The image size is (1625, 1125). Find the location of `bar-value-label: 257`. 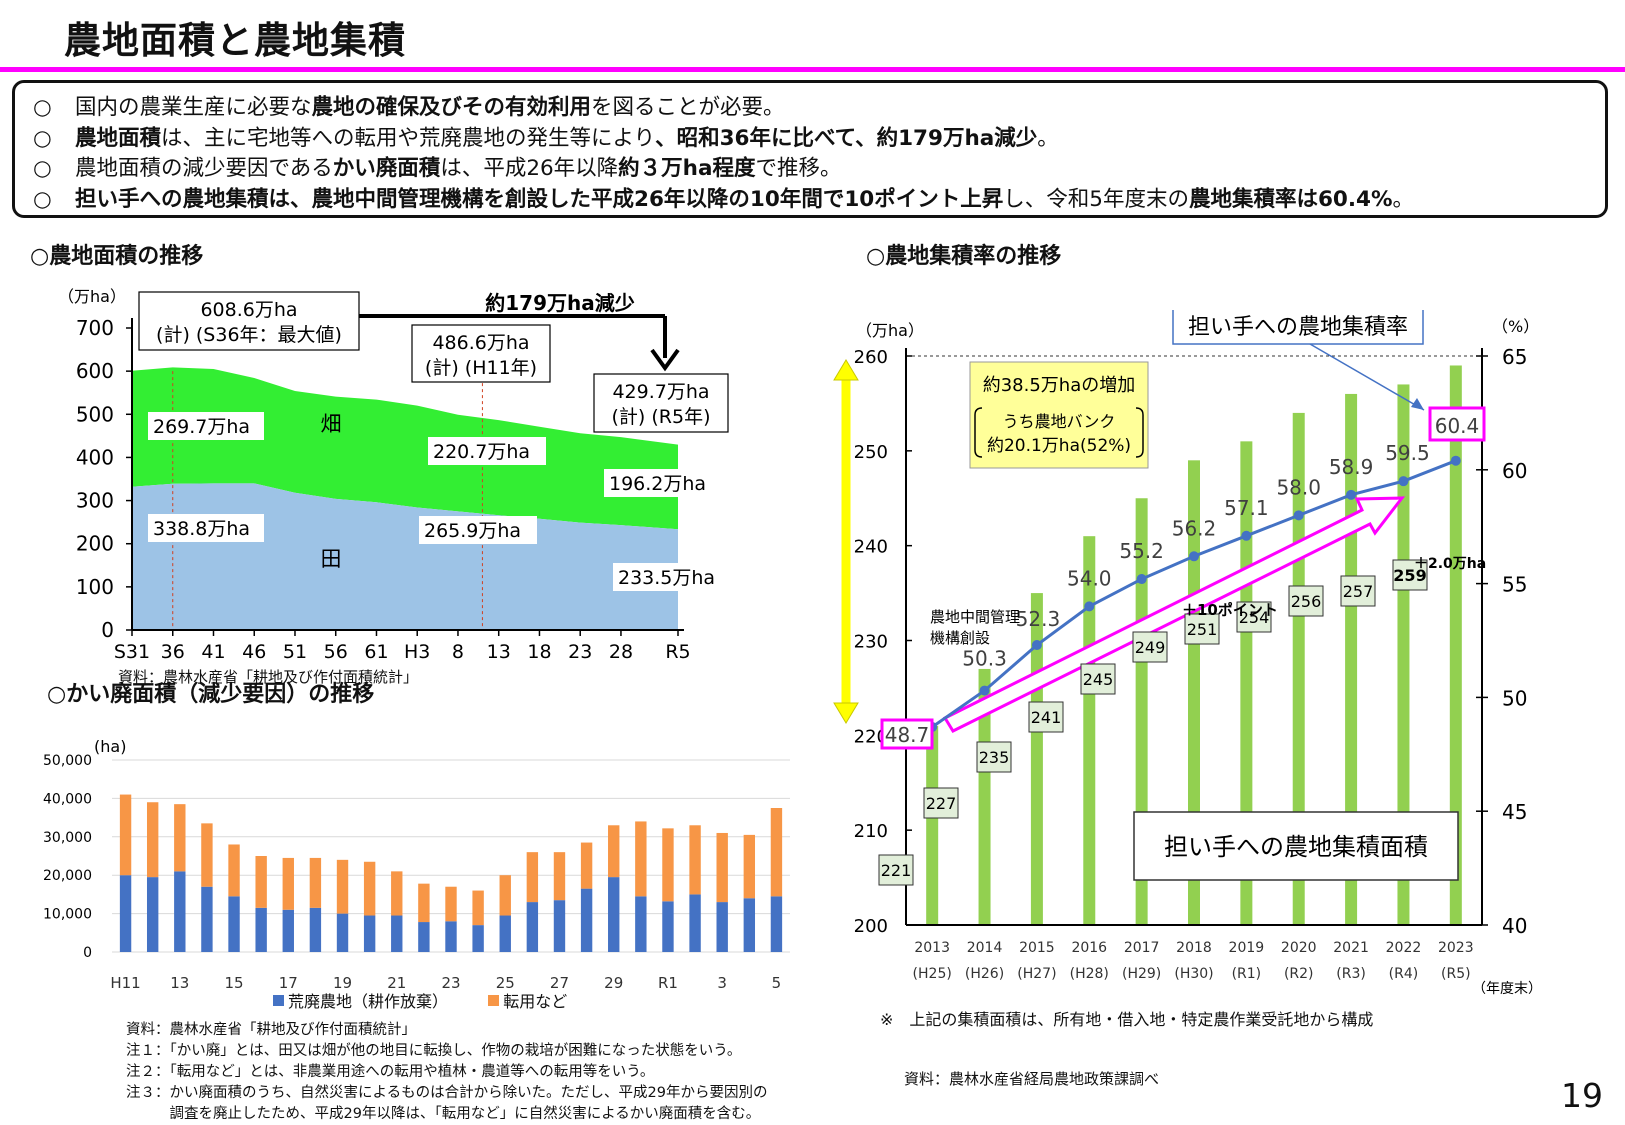

bar-value-label: 257 is located at coordinates (1358, 591).